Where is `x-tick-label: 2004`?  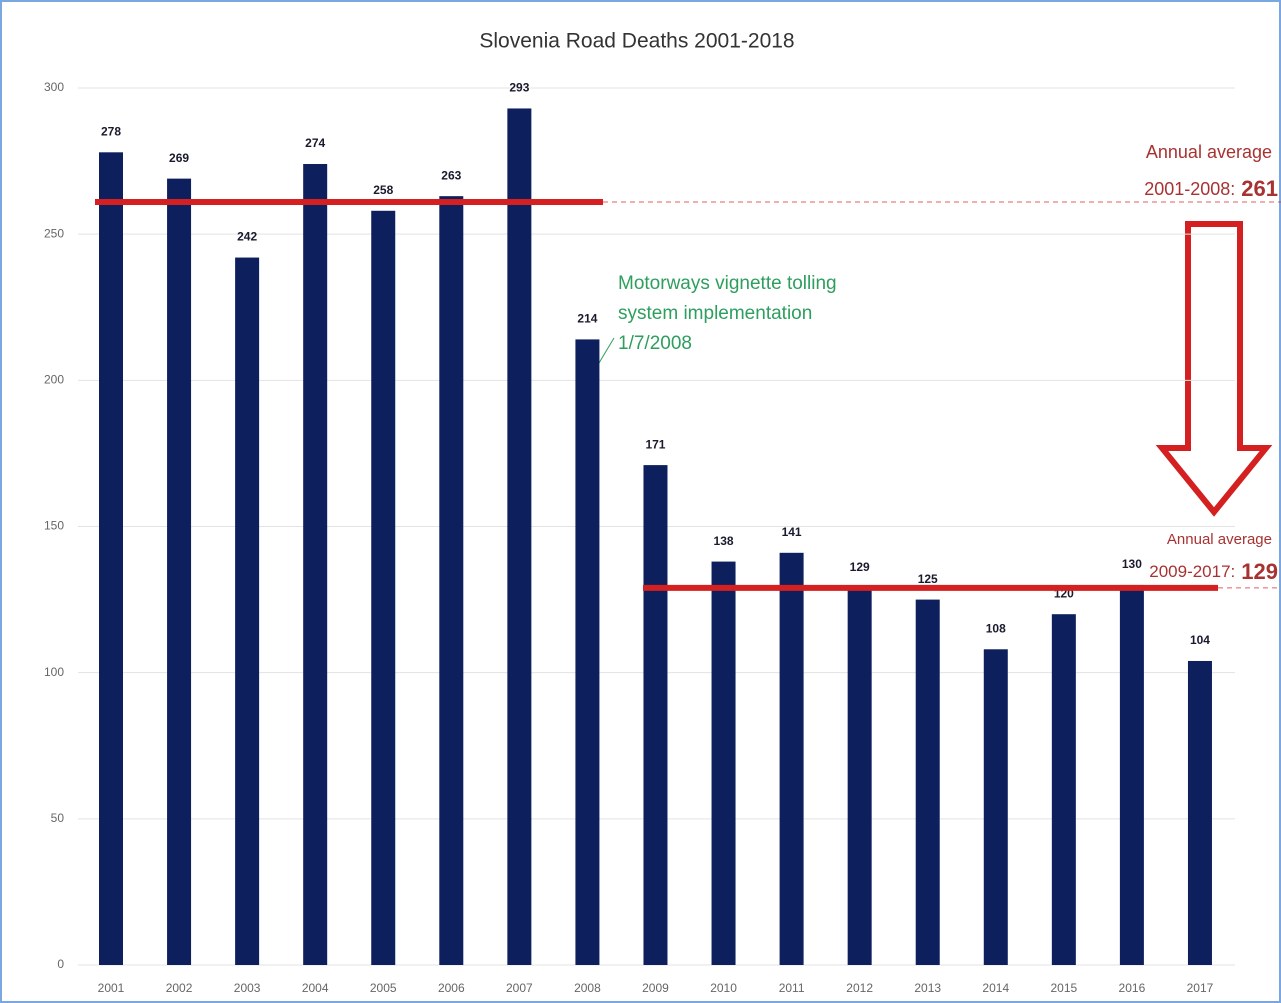 x-tick-label: 2004 is located at coordinates (315, 988).